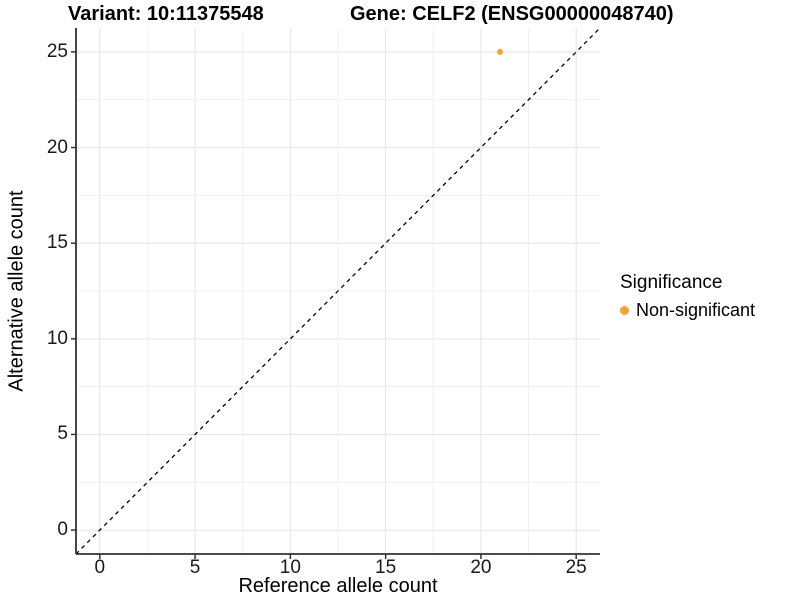  What do you see at coordinates (512, 14) in the screenshot?
I see `plot-title-gene: Gene: CELF2 (ENSG00000048740)` at bounding box center [512, 14].